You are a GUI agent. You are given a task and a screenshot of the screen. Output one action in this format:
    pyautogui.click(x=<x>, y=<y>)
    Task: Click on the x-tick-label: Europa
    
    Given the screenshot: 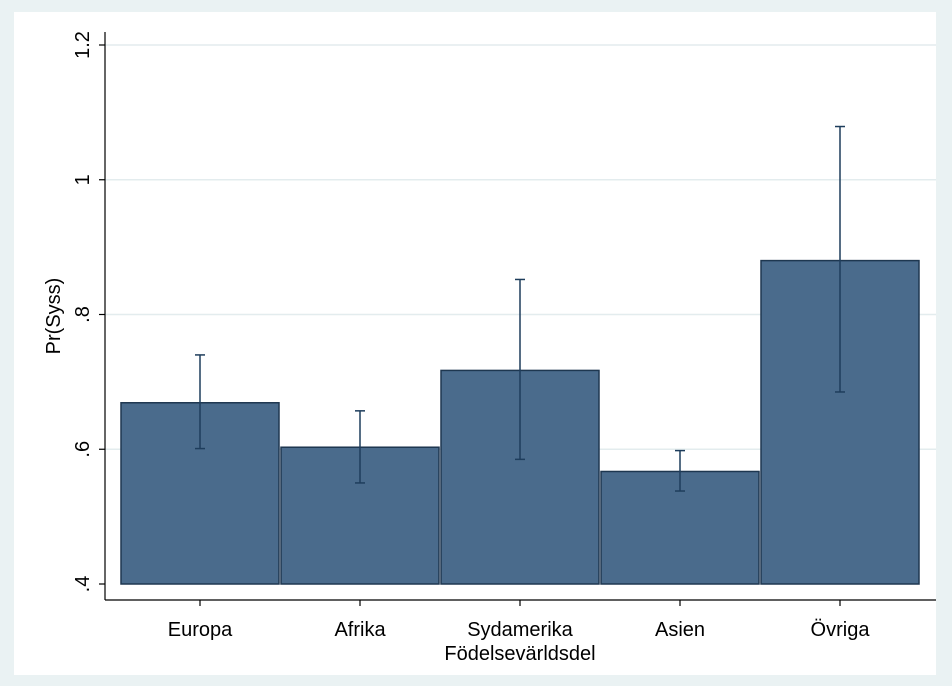 What is the action you would take?
    pyautogui.click(x=200, y=630)
    